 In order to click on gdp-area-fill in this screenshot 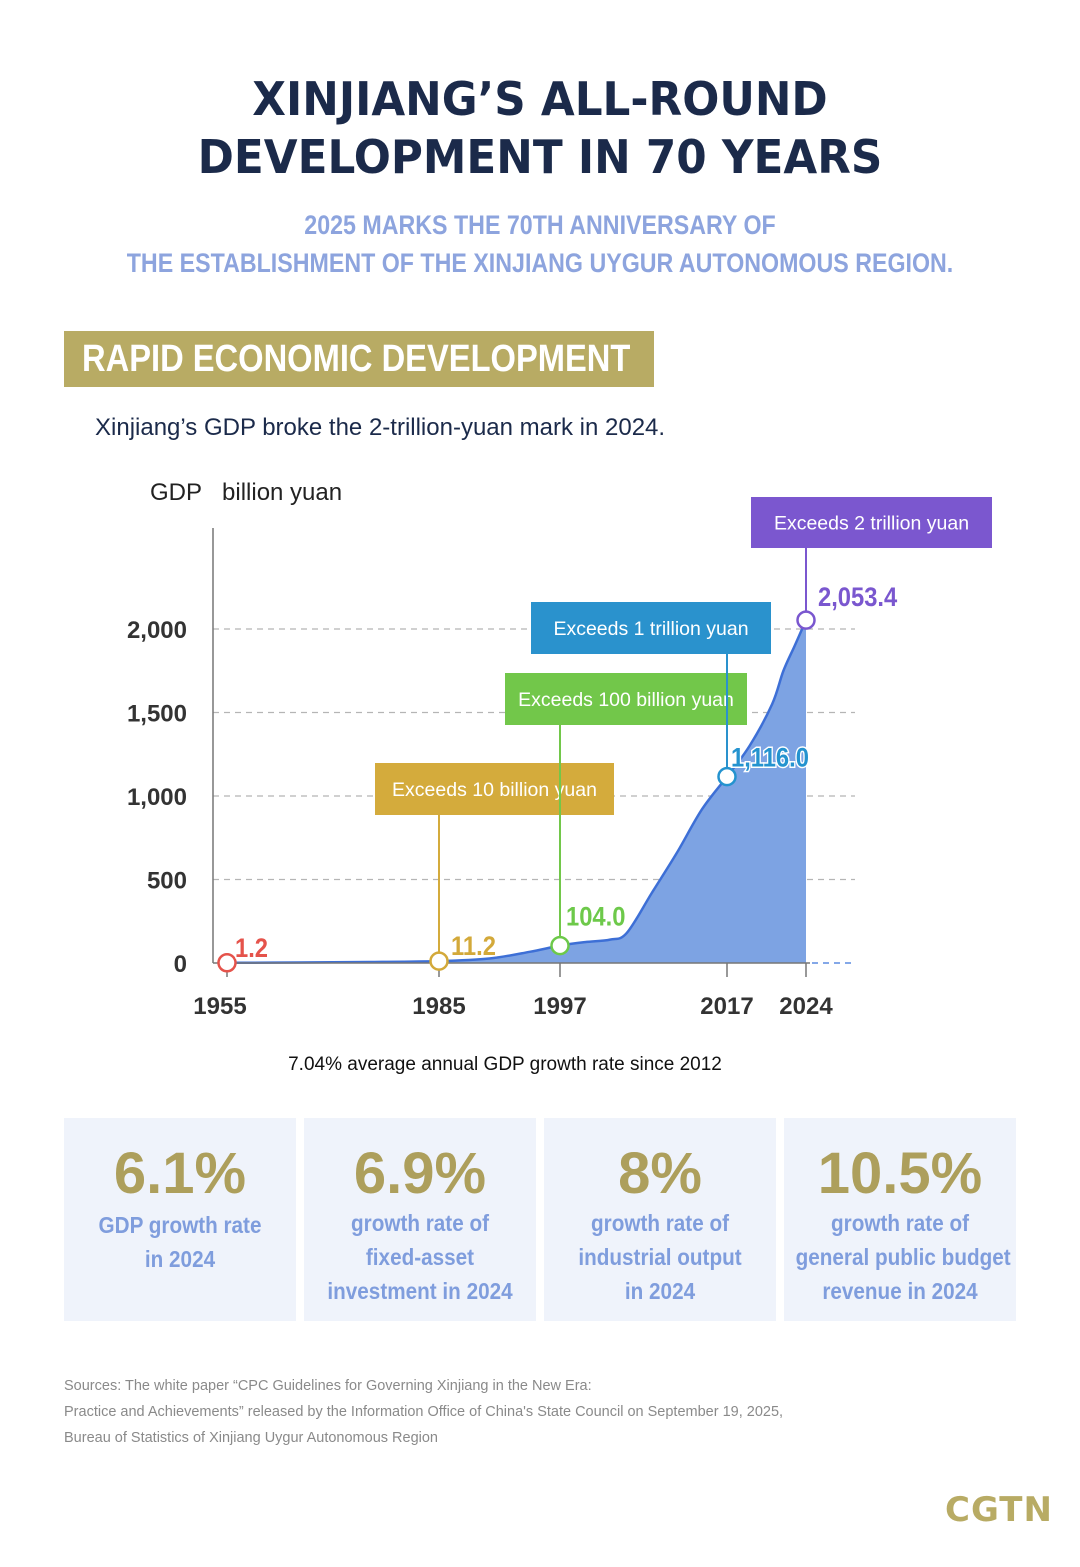, I will do `click(516, 791)`.